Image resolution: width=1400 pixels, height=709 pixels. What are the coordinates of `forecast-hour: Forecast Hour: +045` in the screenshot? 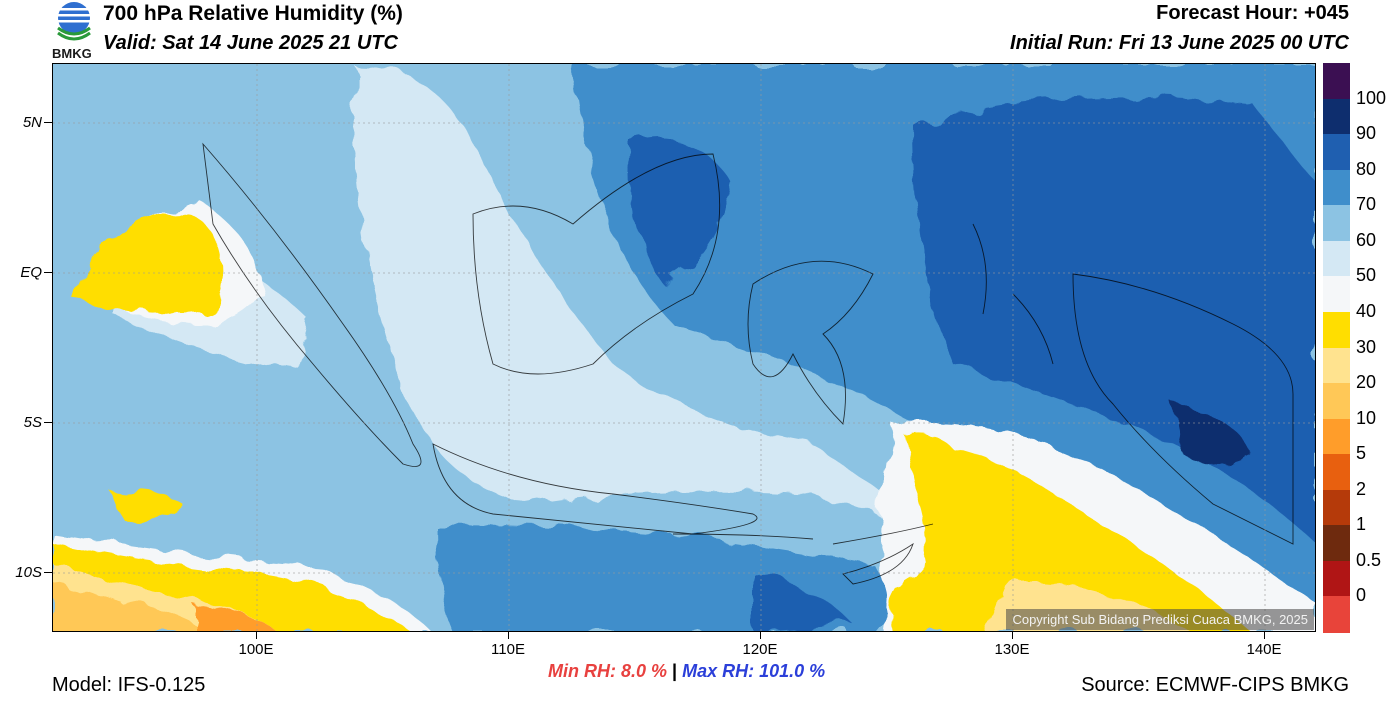 It's located at (1252, 13).